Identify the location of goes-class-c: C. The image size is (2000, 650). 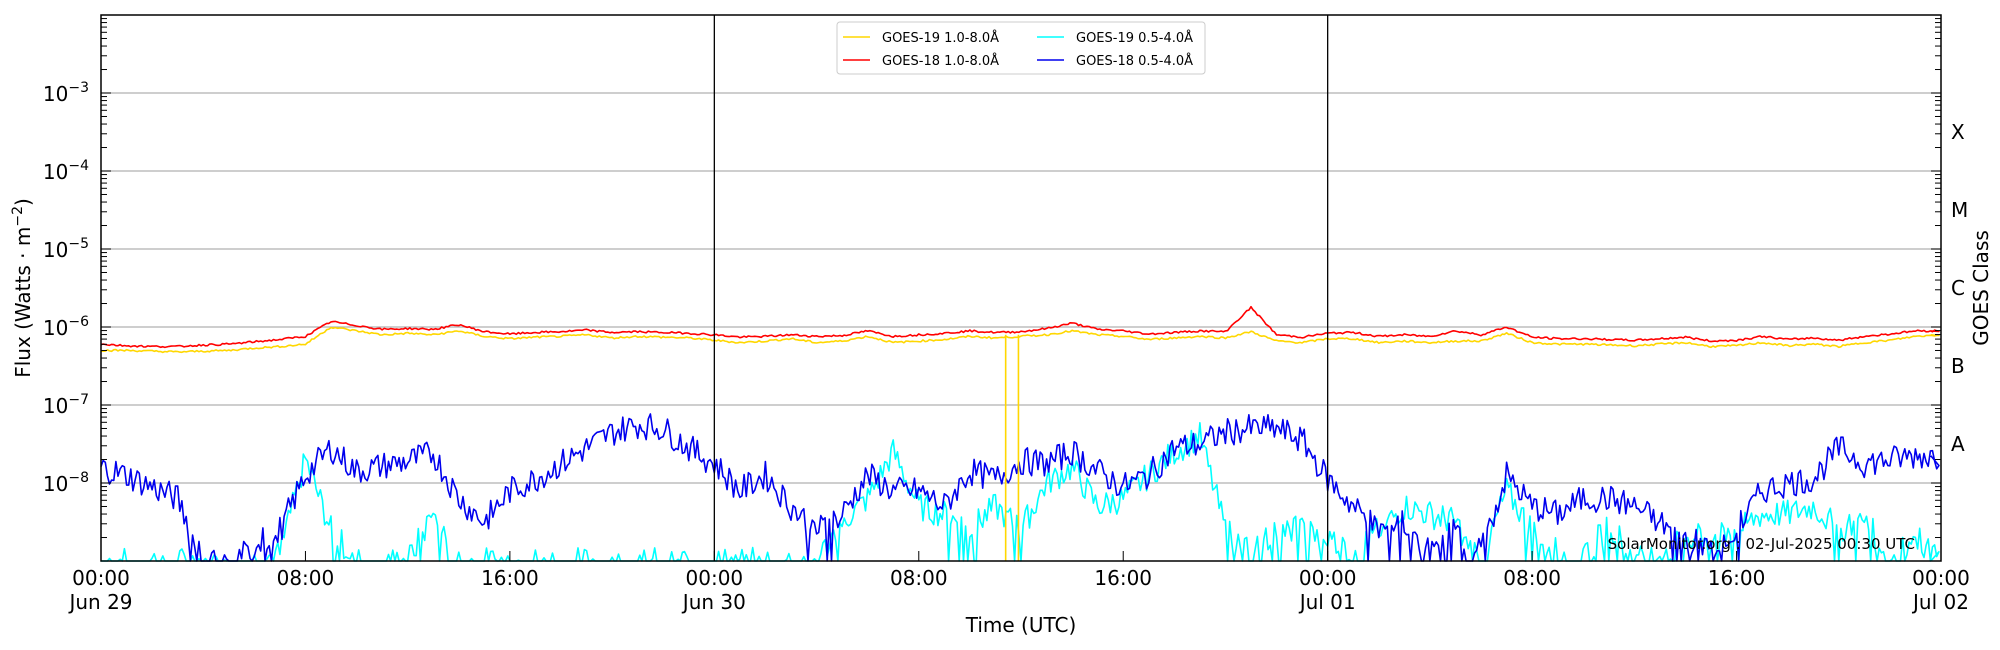
(1958, 288).